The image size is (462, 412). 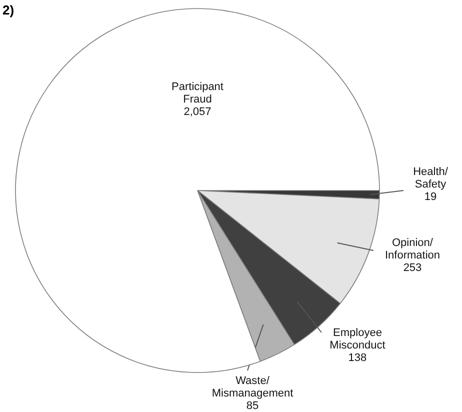 What do you see at coordinates (358, 339) in the screenshot?
I see `slice-label: Employee Misconduct` at bounding box center [358, 339].